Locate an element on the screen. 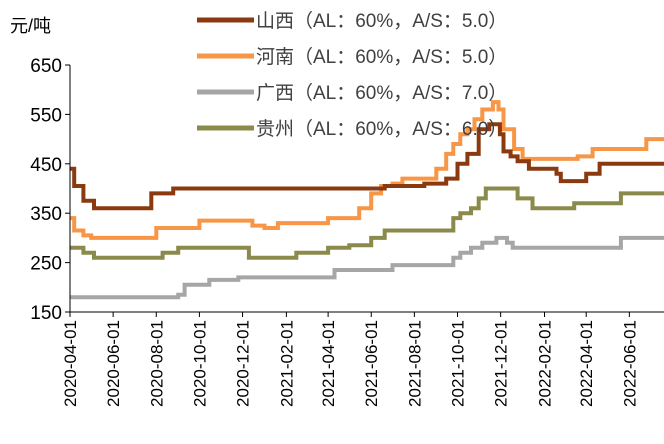 The height and width of the screenshot is (444, 664). x-tick-label: 2021-02-01 is located at coordinates (286, 363).